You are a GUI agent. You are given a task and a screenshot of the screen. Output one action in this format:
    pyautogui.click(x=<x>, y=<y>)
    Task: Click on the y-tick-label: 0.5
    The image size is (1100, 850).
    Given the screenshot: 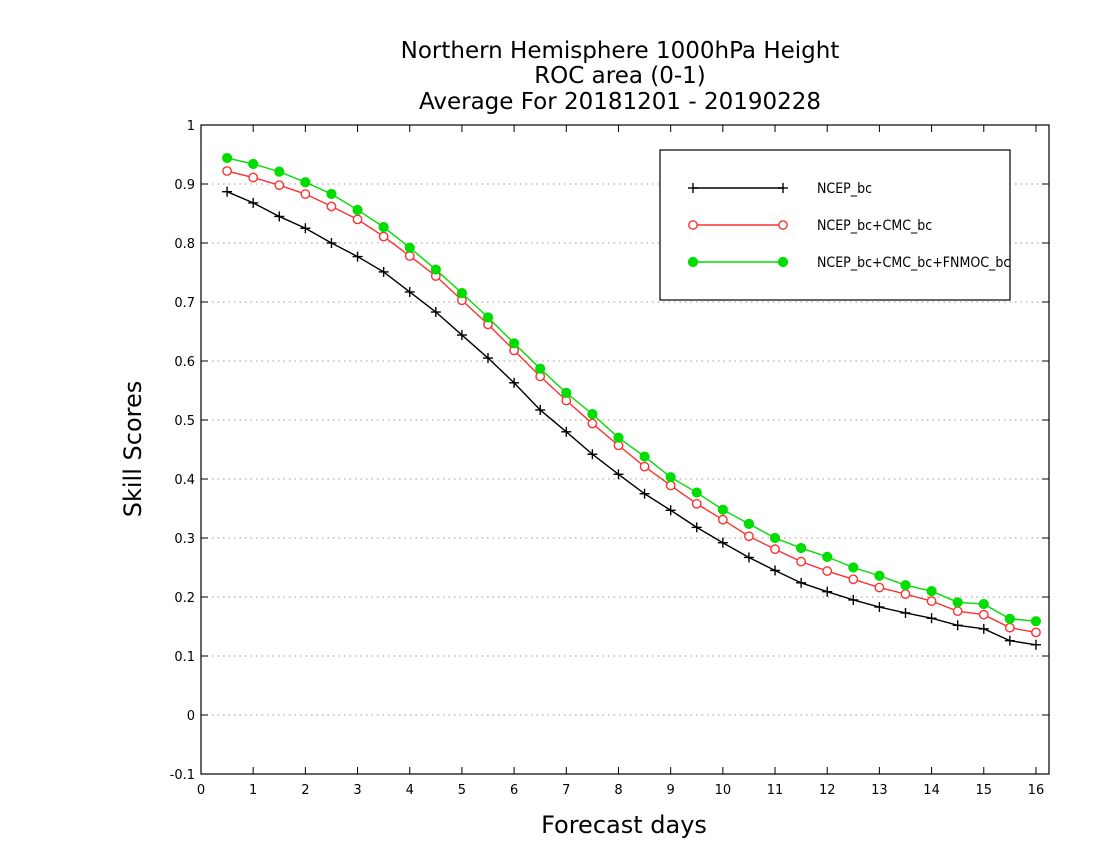 What is the action you would take?
    pyautogui.click(x=184, y=421)
    